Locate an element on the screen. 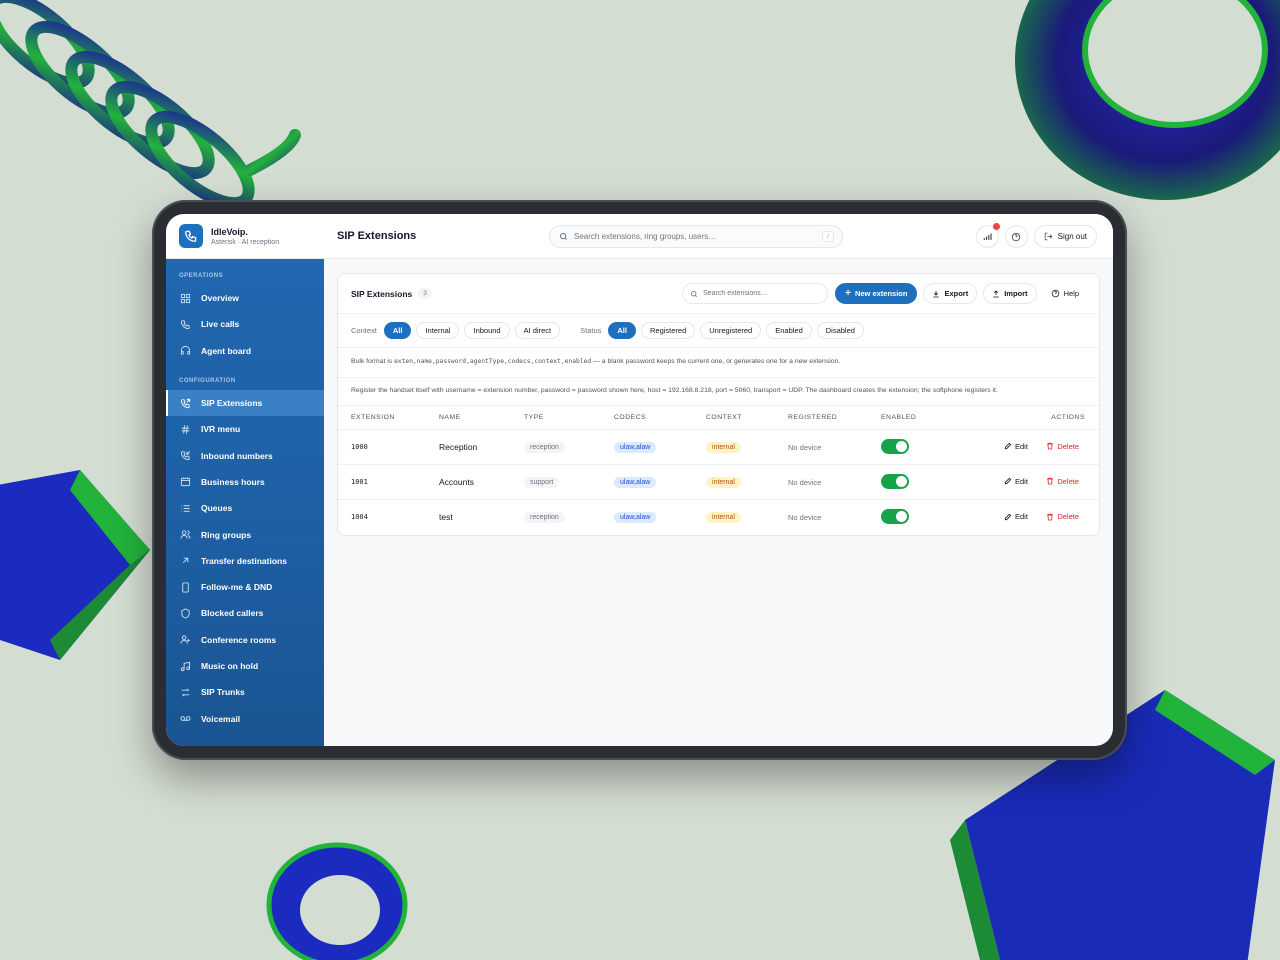  context-filter-label: Context is located at coordinates (364, 330).